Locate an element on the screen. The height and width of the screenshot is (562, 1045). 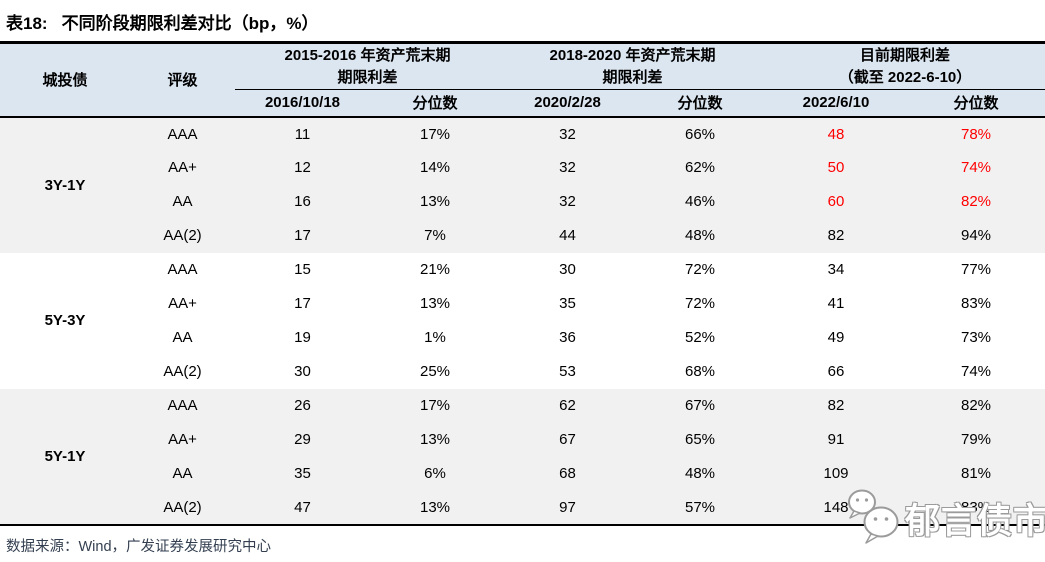
cell-percentile: 81% is located at coordinates (976, 473).